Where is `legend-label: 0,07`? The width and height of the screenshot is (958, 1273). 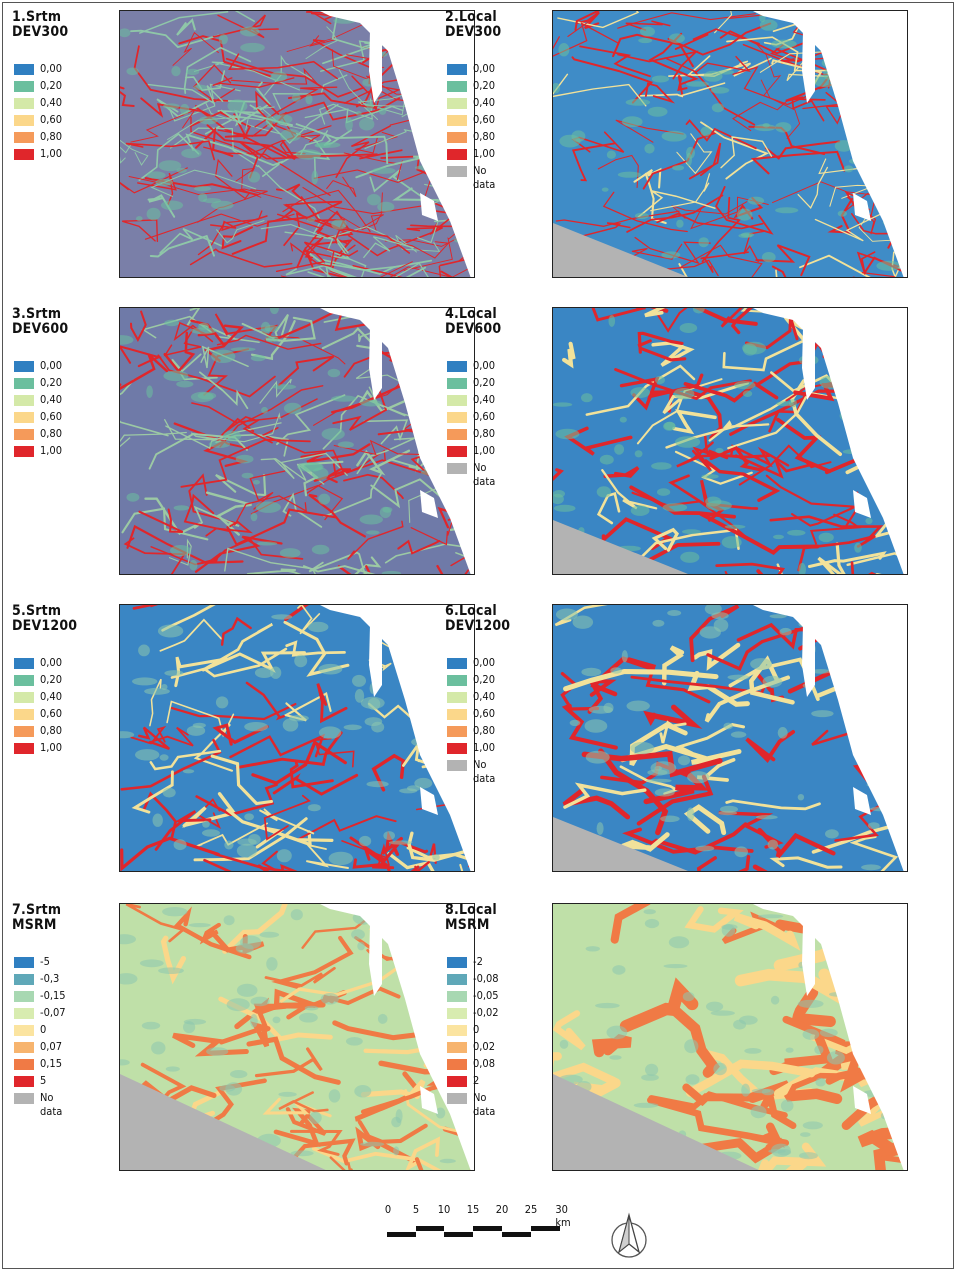
legend-label: 0,07 is located at coordinates (51, 1046).